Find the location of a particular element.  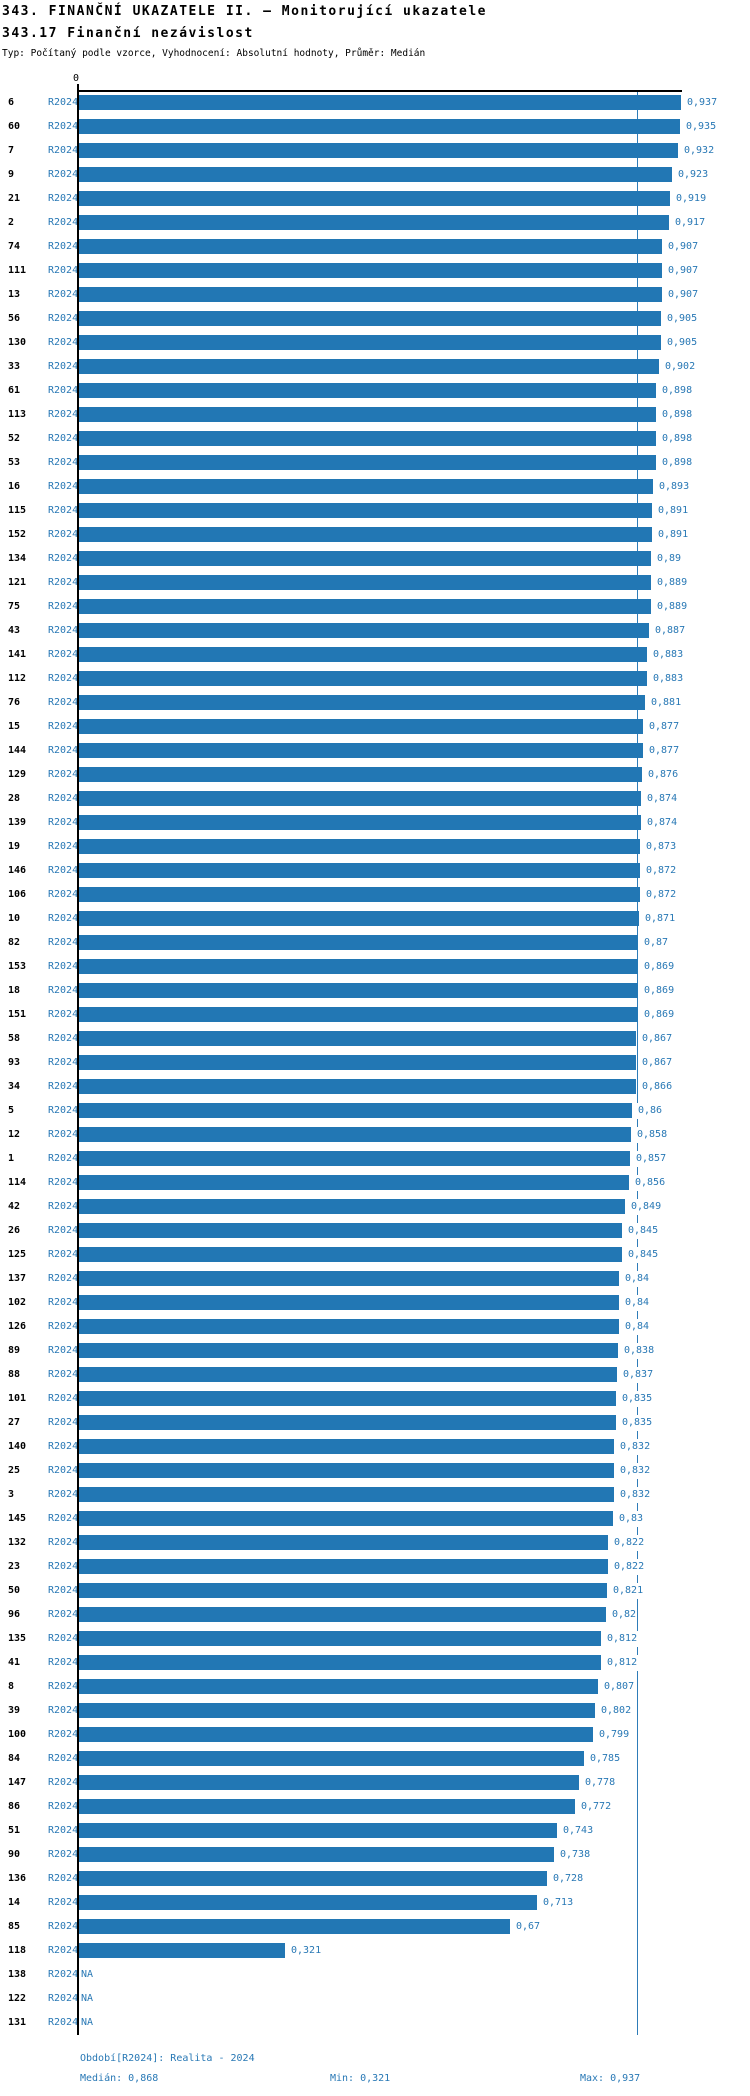

bar-value-label: 0,919 is located at coordinates (691, 199).